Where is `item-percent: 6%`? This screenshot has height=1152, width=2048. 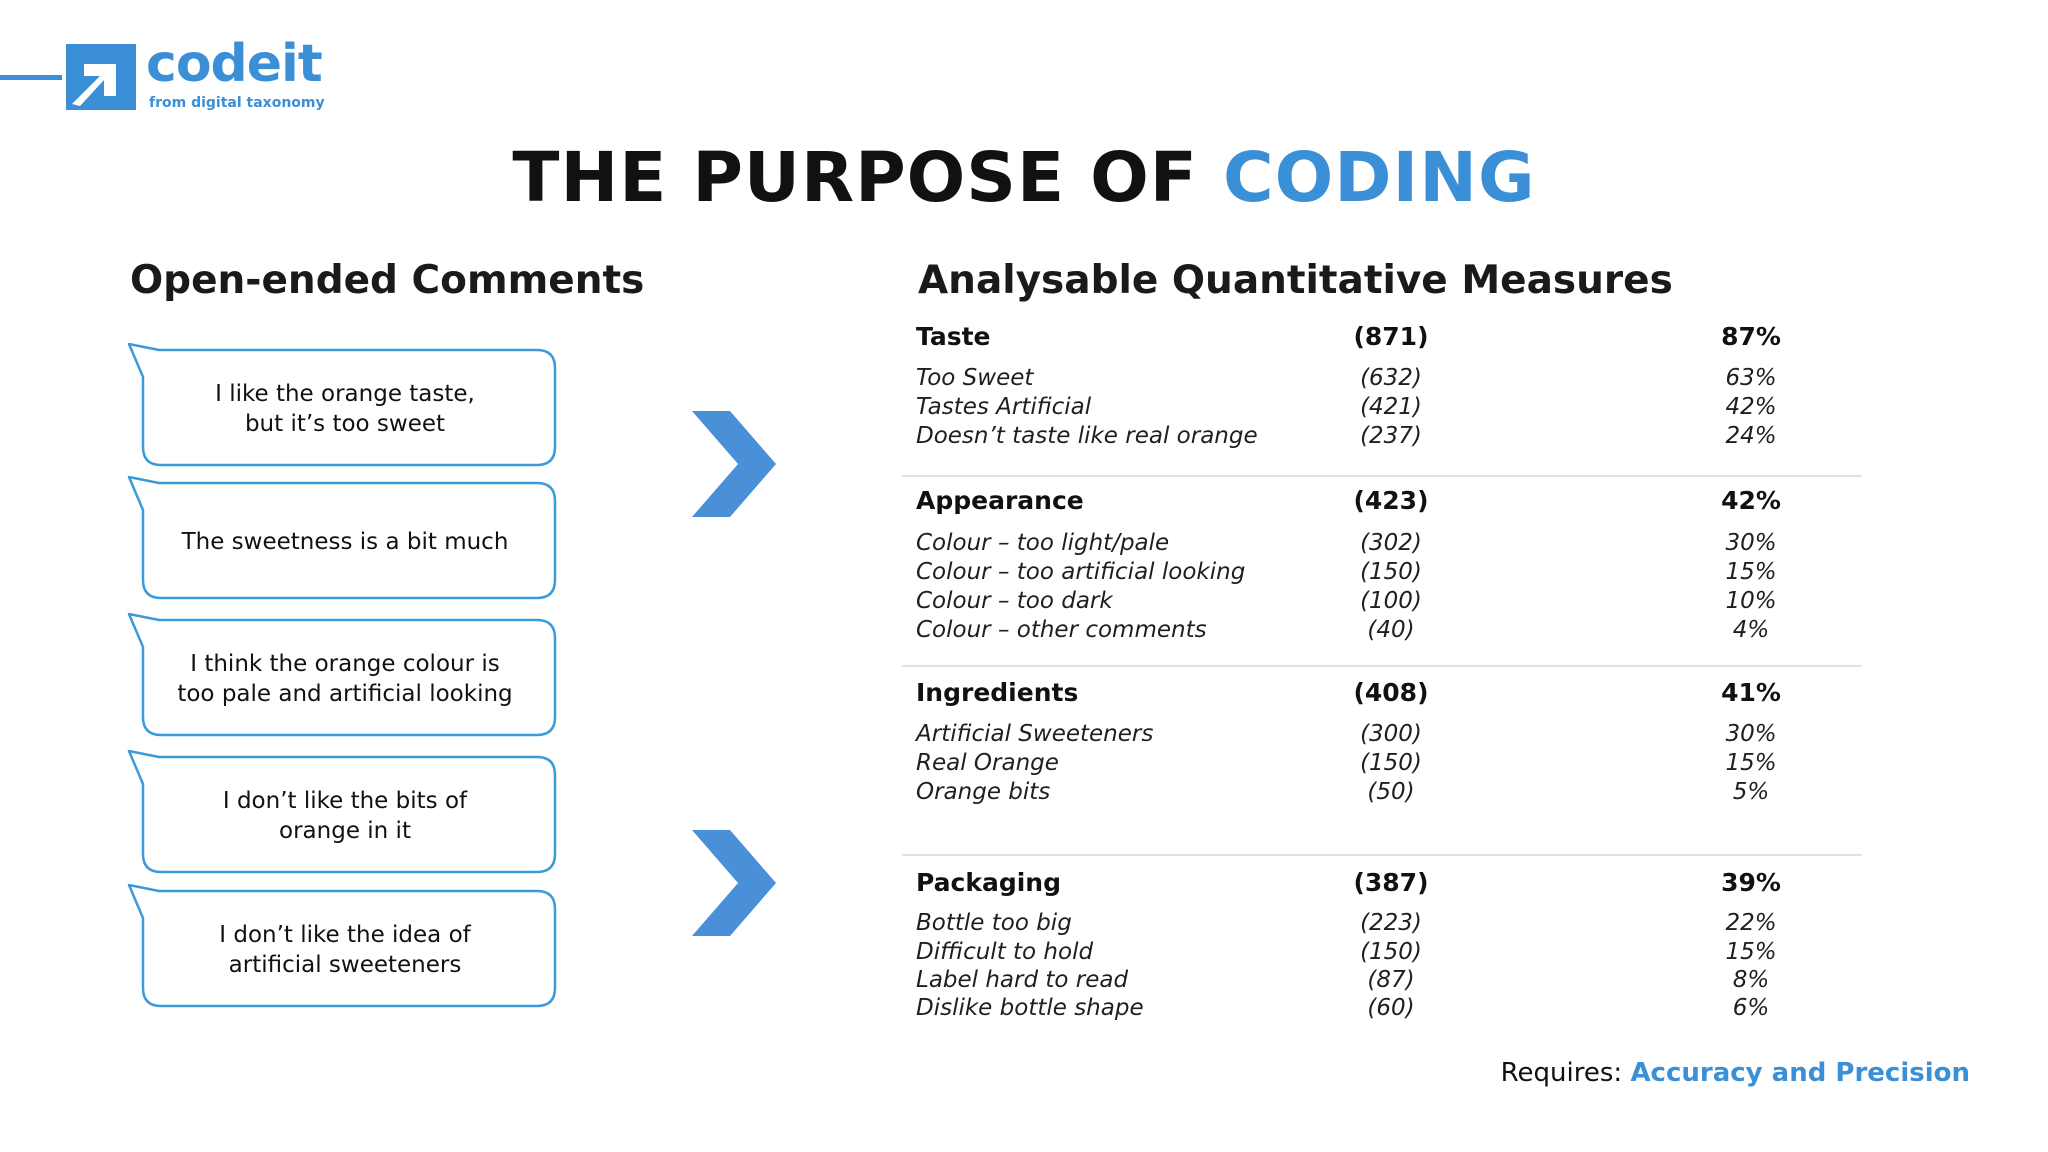
item-percent: 6% is located at coordinates (1751, 1008).